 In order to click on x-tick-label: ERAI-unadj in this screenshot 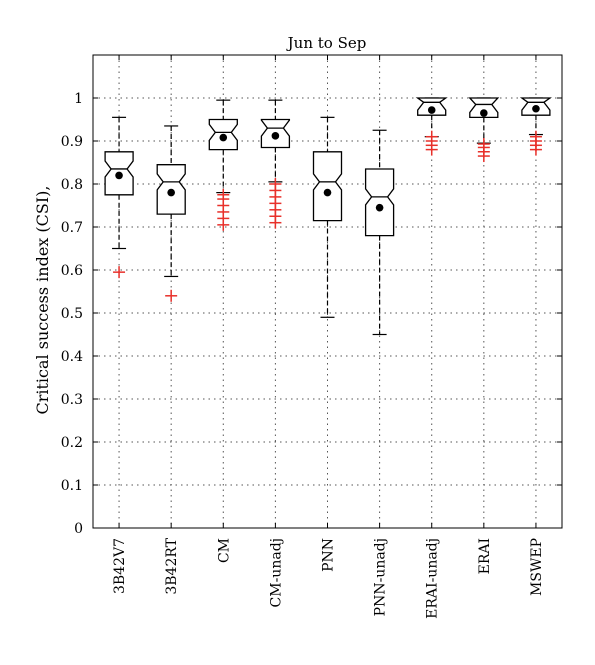, I will do `click(433, 578)`.